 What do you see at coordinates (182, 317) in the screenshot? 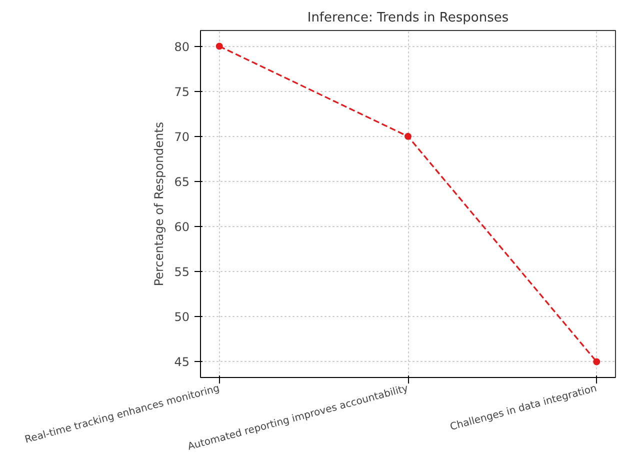
I see `y-tick-label: 50` at bounding box center [182, 317].